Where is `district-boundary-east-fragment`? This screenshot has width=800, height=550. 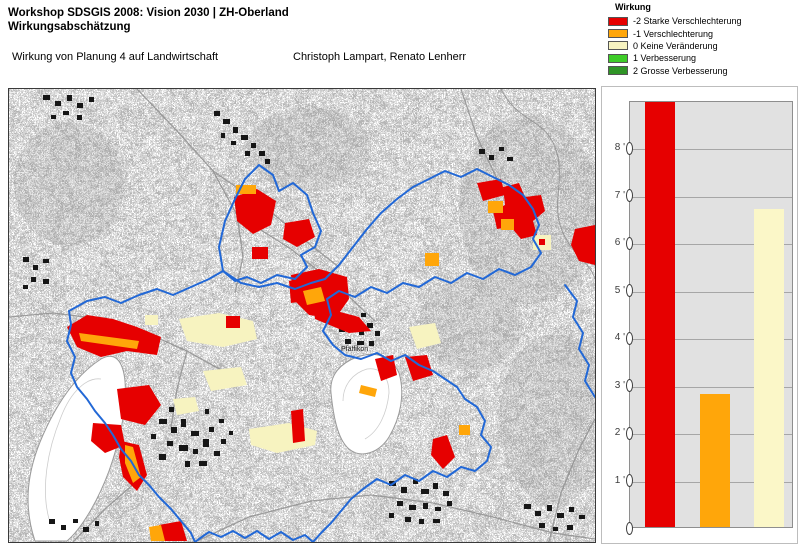 district-boundary-east-fragment is located at coordinates (579, 341).